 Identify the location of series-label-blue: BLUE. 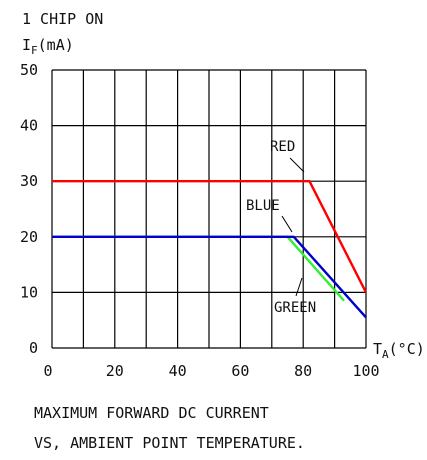
(263, 206).